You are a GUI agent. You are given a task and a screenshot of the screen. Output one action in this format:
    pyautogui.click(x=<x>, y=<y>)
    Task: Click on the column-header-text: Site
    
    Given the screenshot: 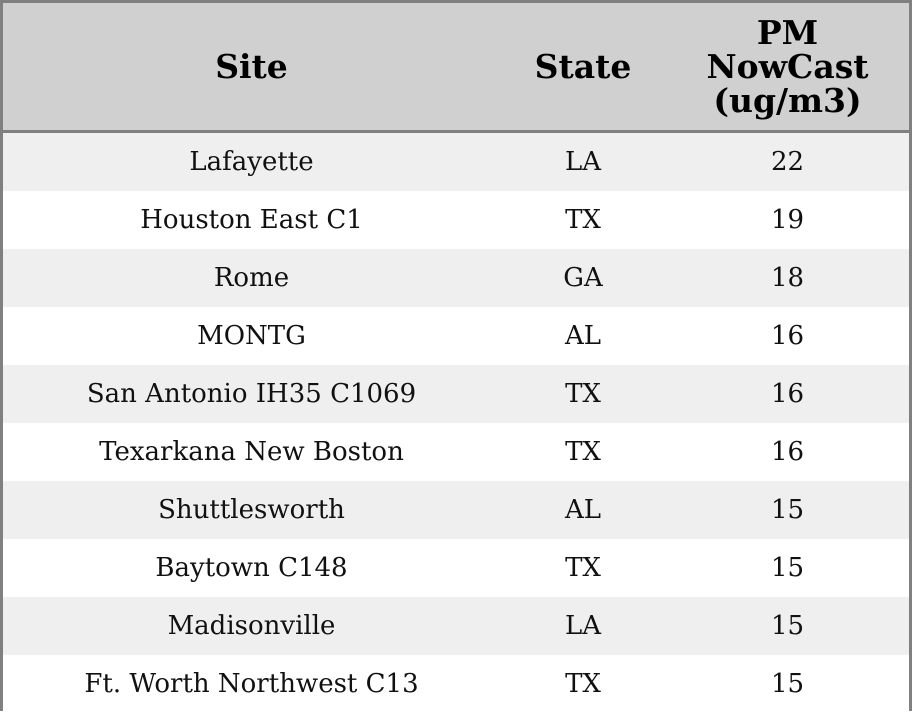 What is the action you would take?
    pyautogui.click(x=251, y=67)
    